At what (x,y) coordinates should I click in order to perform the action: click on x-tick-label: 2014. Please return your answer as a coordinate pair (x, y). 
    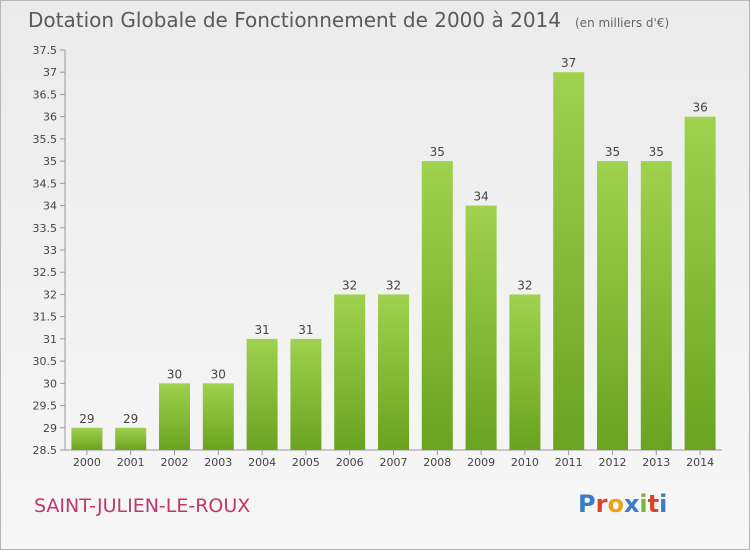
    Looking at the image, I should click on (700, 462).